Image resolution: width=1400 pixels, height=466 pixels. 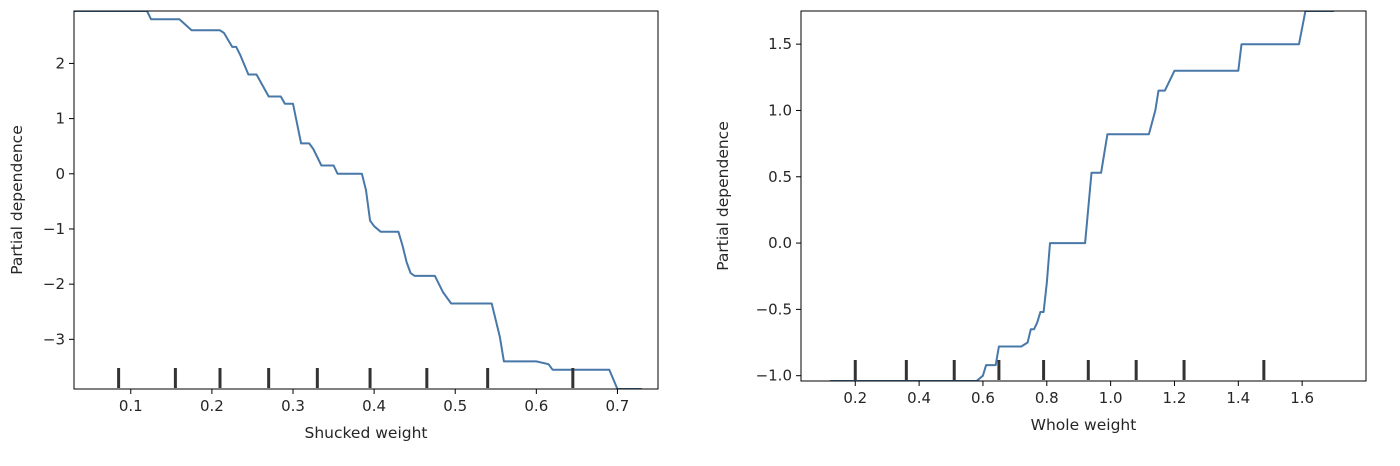 I want to click on x-tick-label: 1.0, so click(x=1111, y=398).